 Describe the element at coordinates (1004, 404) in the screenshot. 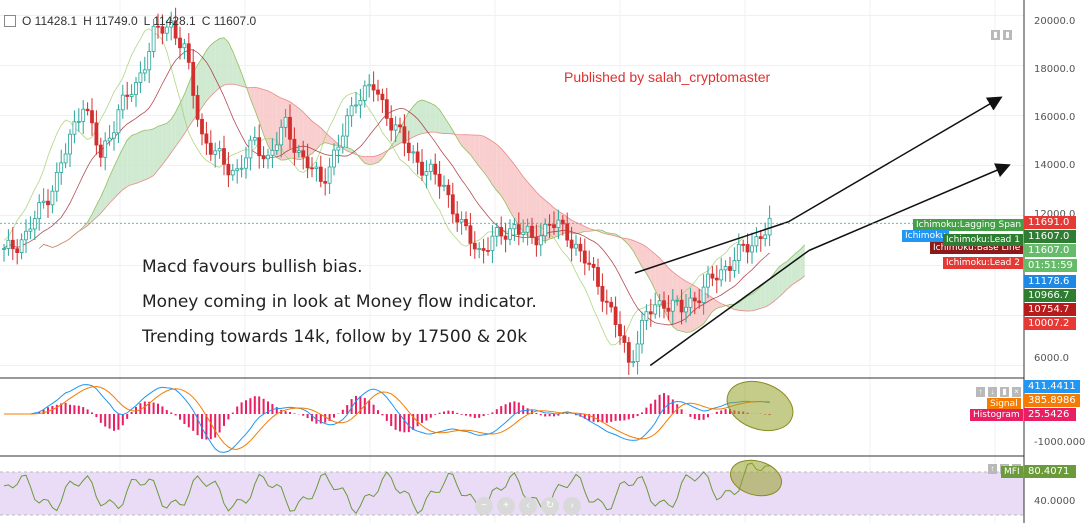

I see `signal-label: Signal` at that location.